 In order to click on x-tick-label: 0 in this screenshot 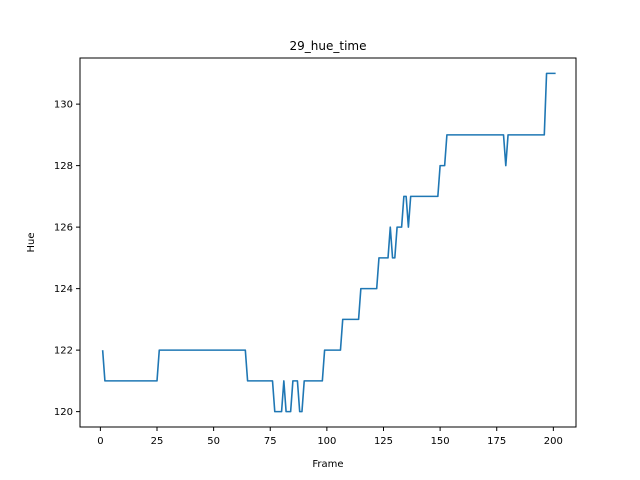, I will do `click(100, 441)`.